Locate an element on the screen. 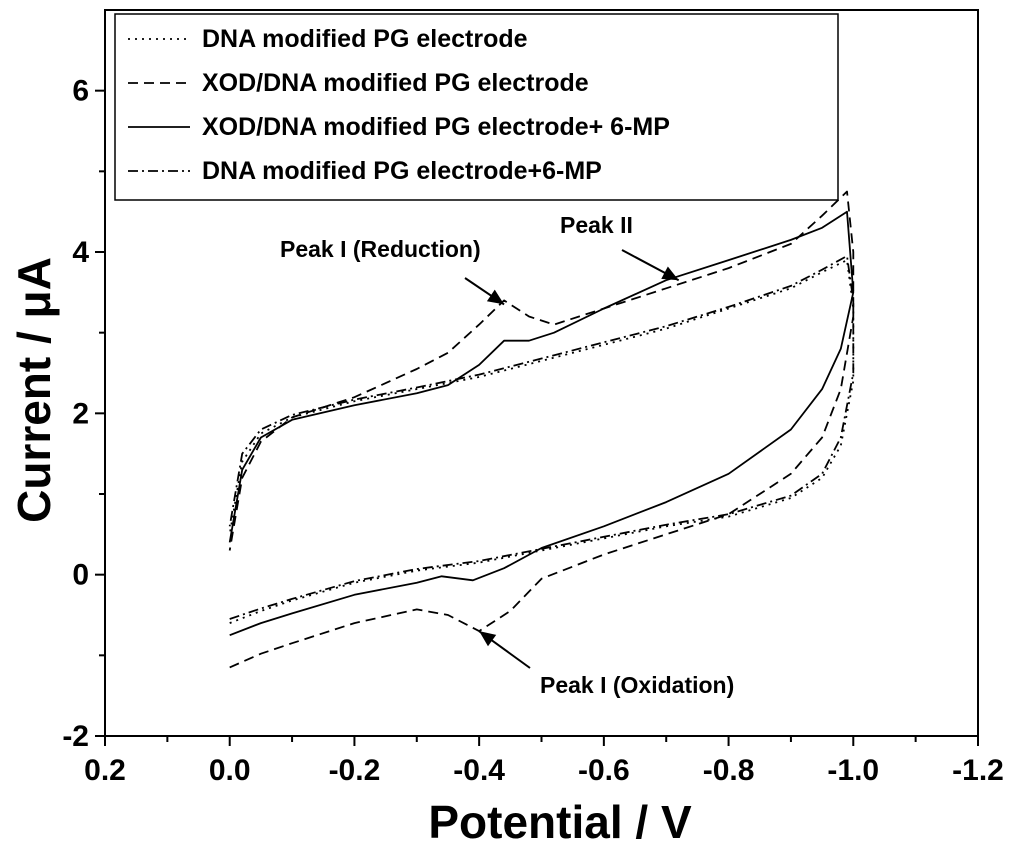 The height and width of the screenshot is (855, 1024). y-tick-label: 0 is located at coordinates (80, 575).